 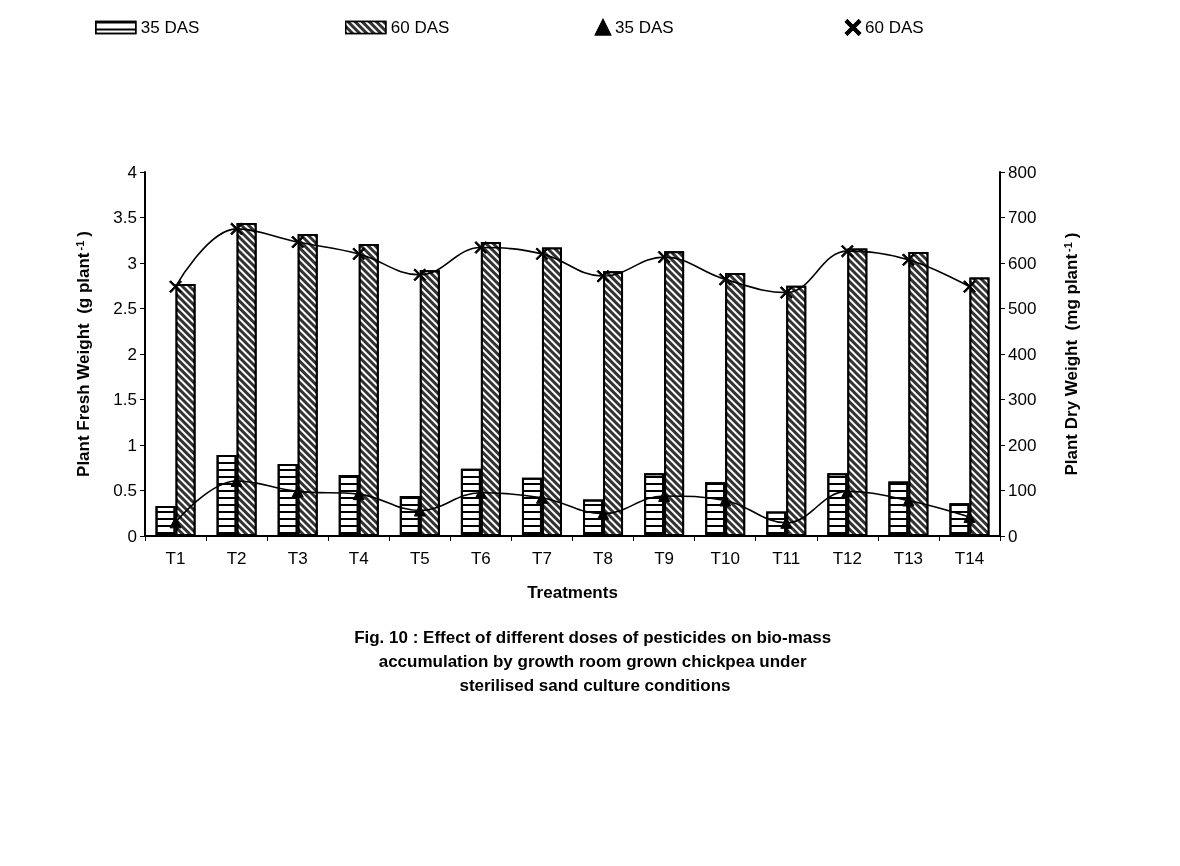 What do you see at coordinates (603, 558) in the screenshot?
I see `x-tick-label: T8` at bounding box center [603, 558].